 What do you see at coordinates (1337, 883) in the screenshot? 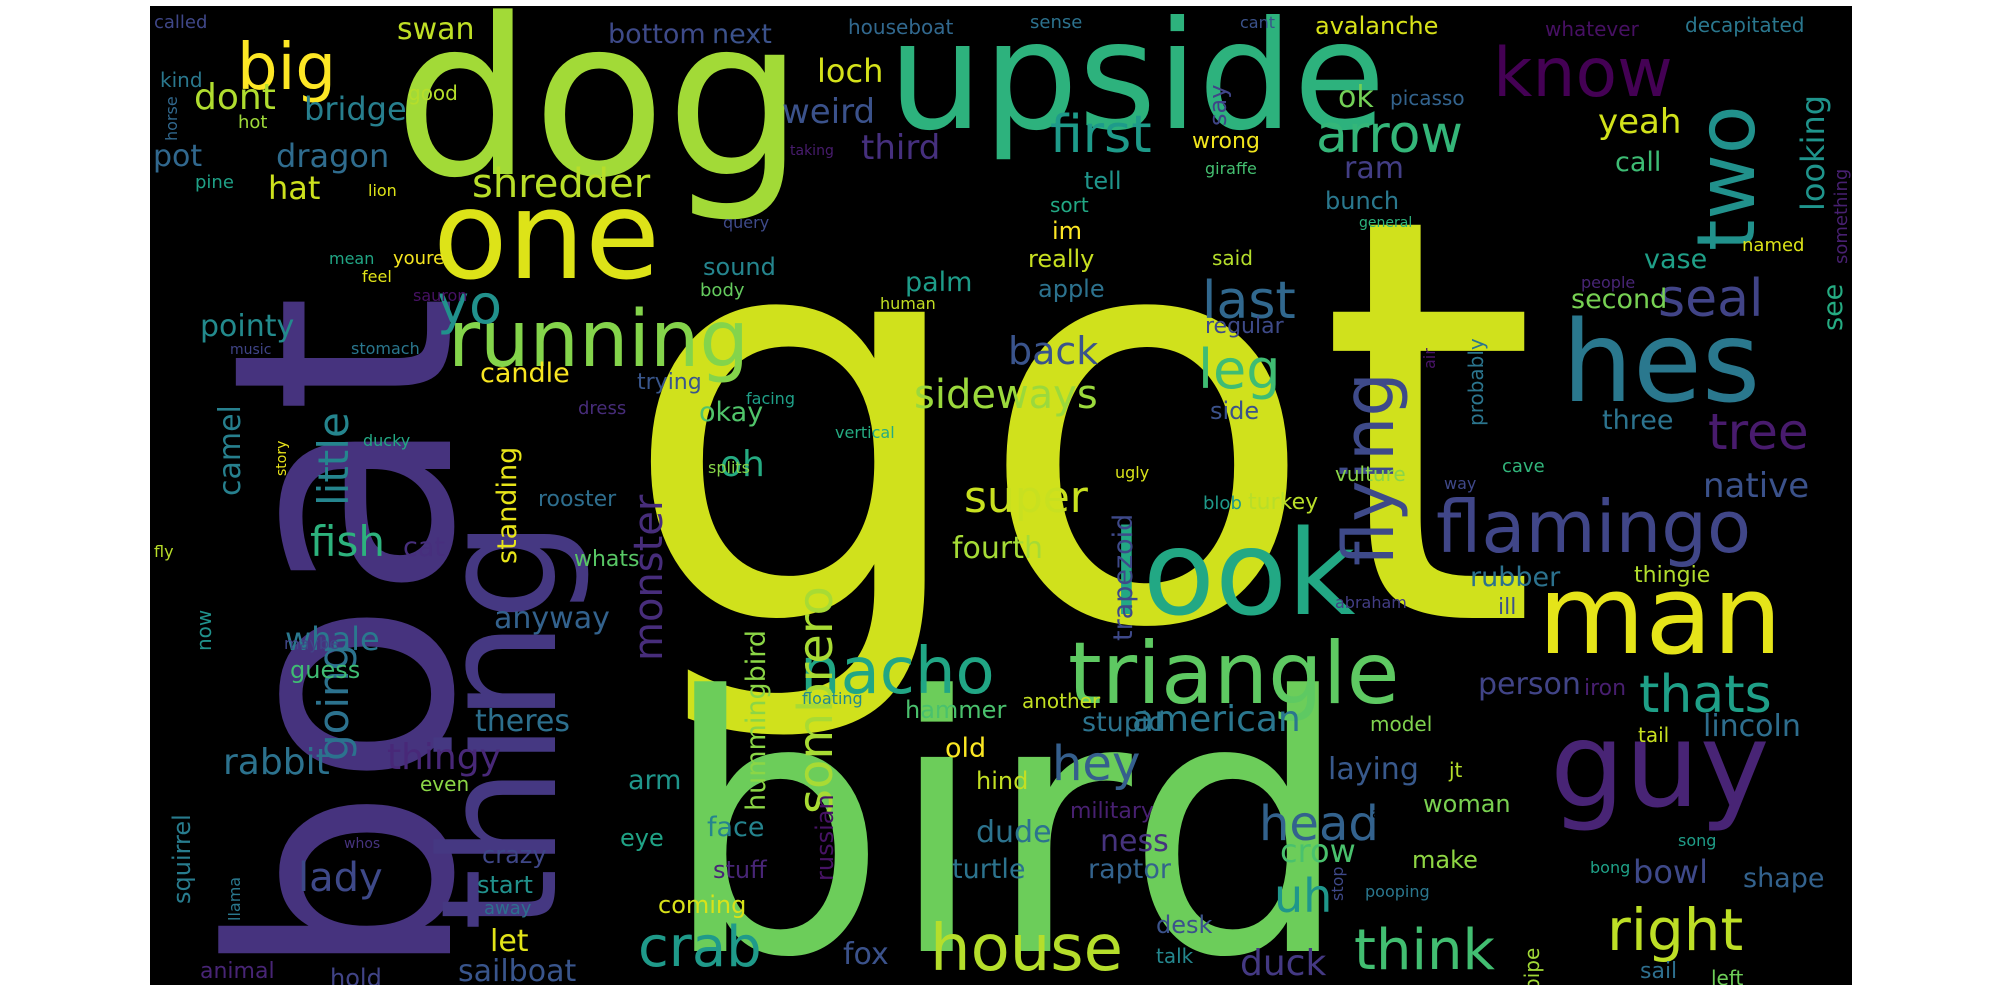
I see `word-stop: stop` at bounding box center [1337, 883].